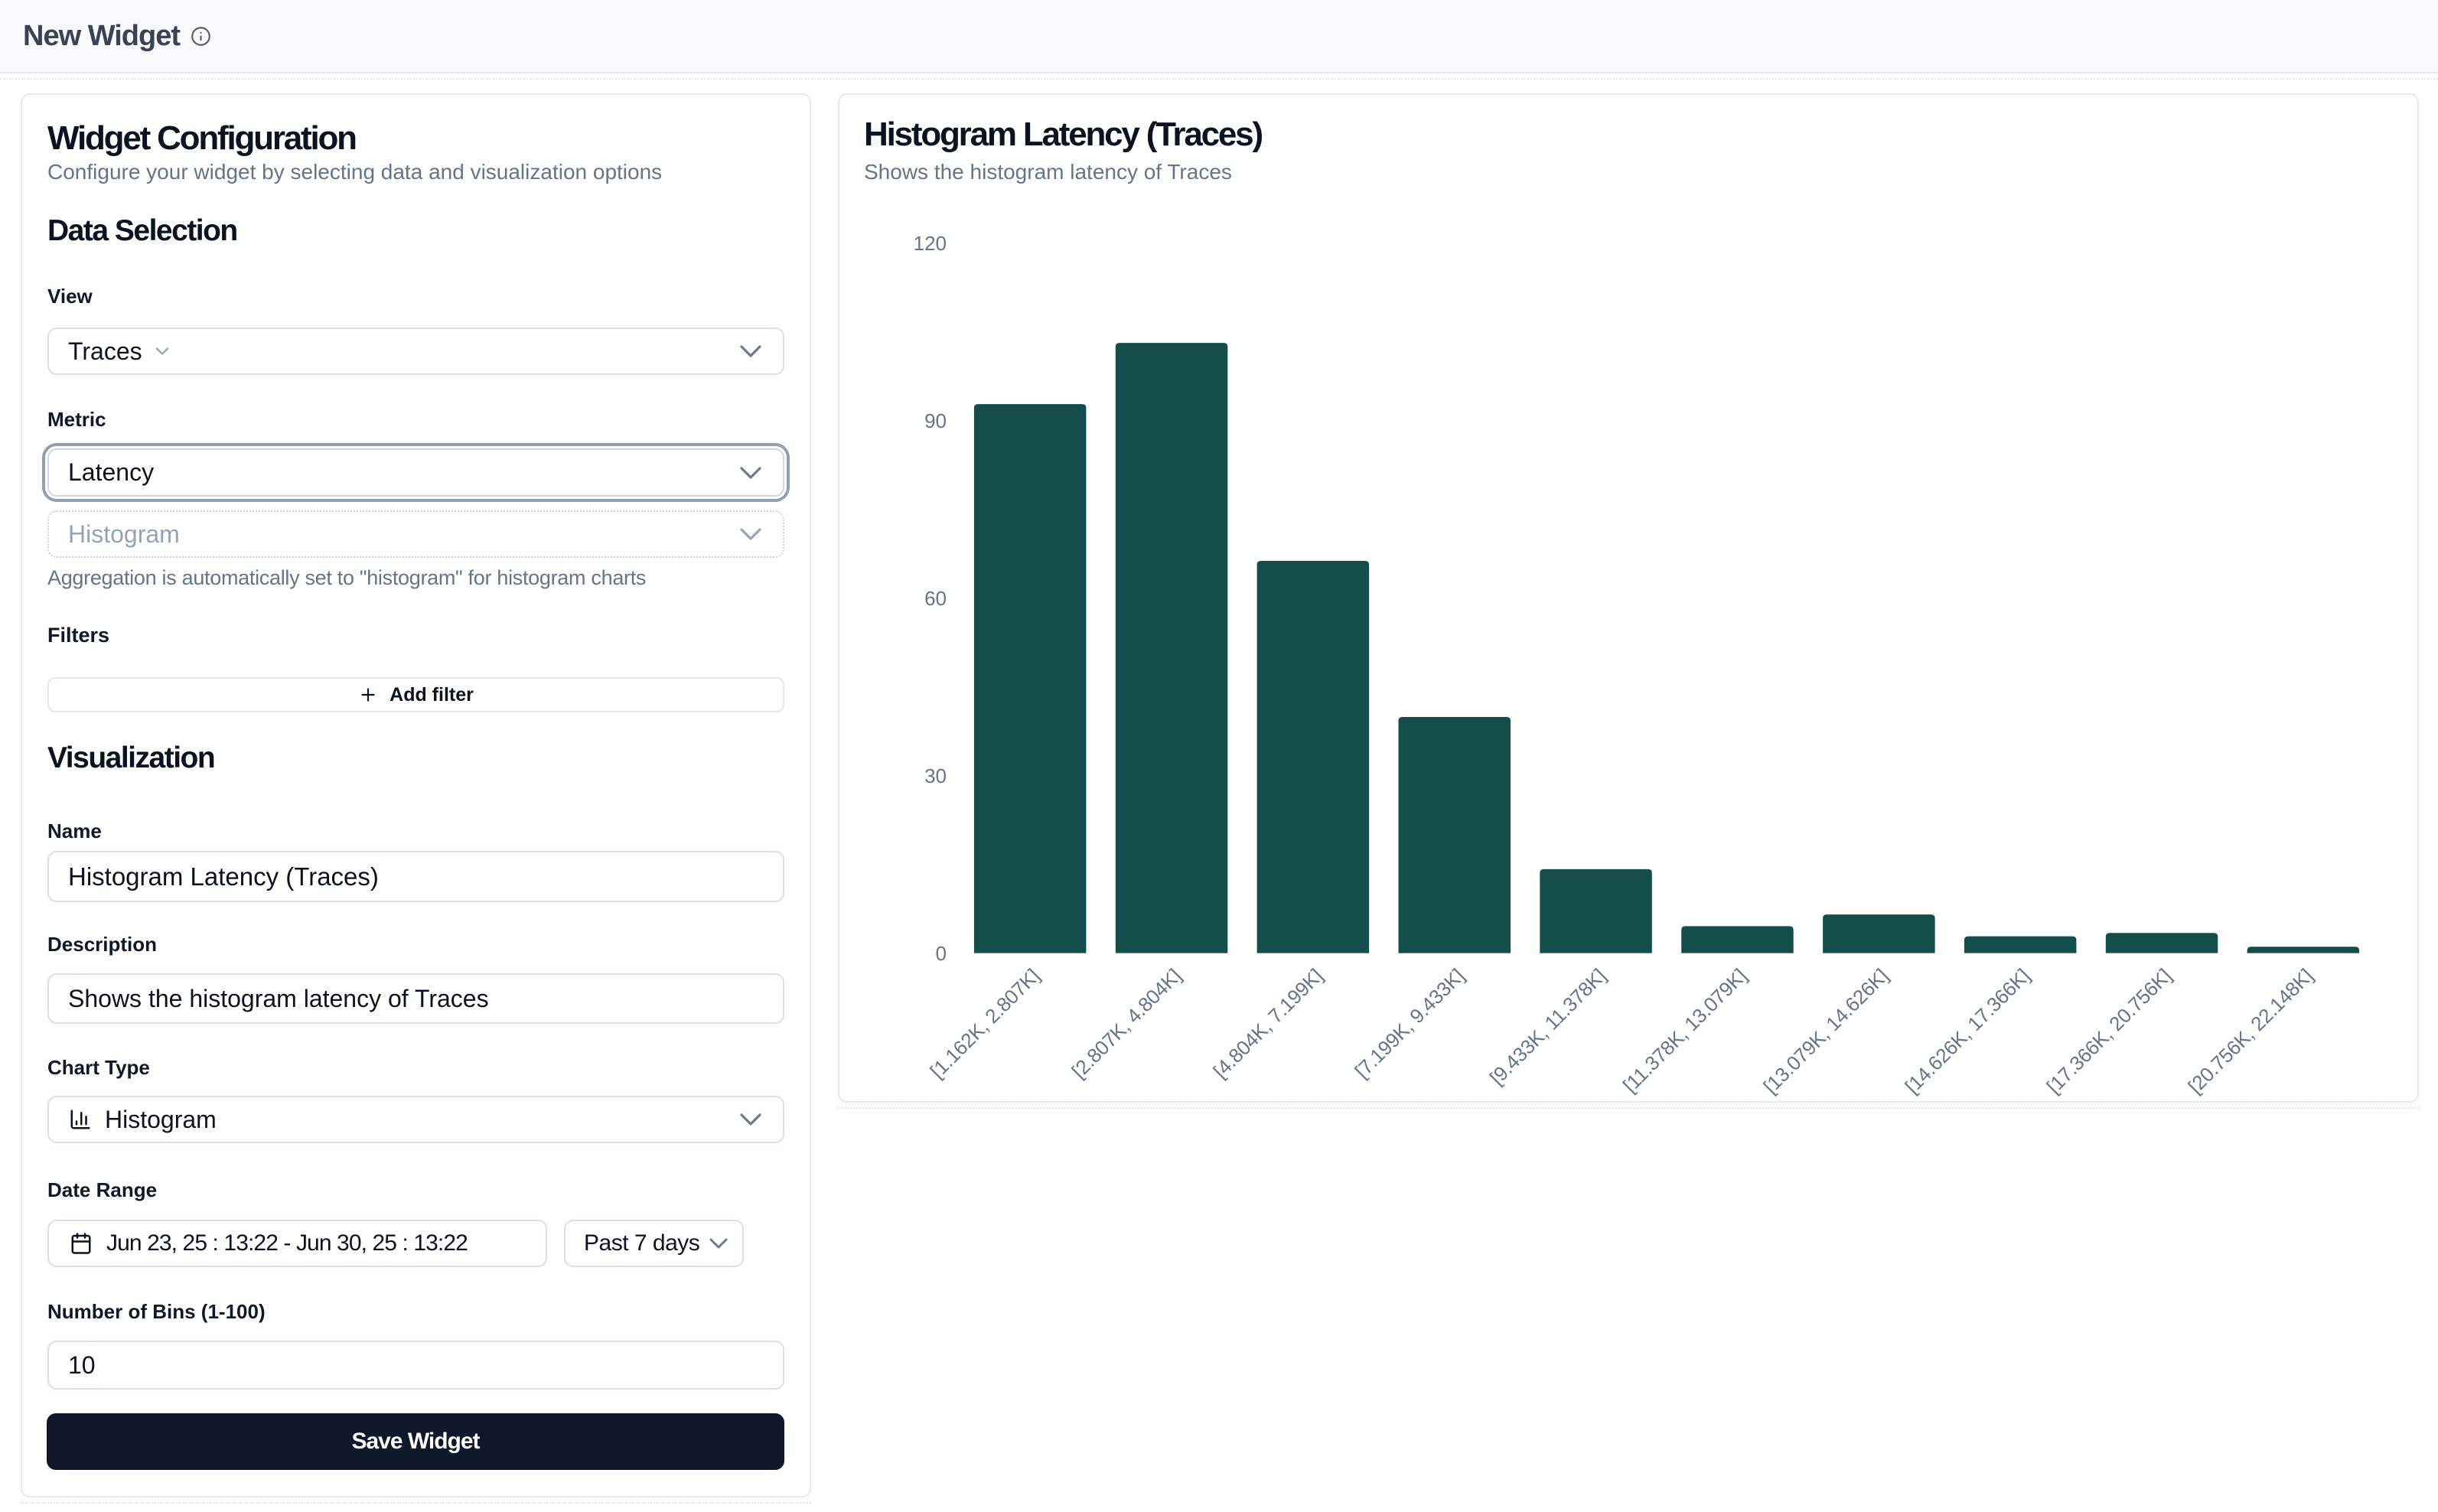 This screenshot has width=2438, height=1512. Describe the element at coordinates (1547, 1026) in the screenshot. I see `svg-text: [9.433K, 11.378K]` at that location.